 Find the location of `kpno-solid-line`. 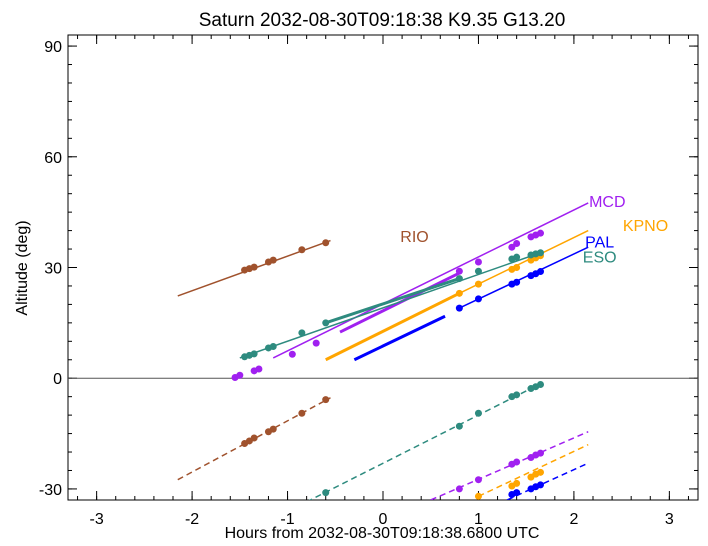

kpno-solid-line is located at coordinates (393, 326).